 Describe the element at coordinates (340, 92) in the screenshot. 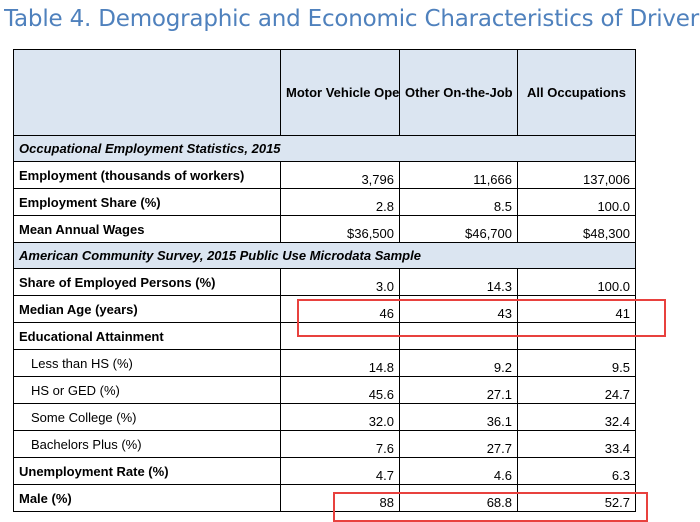

I see `column-header-motor-vehicle-operators: Motor Vehicle Operators` at that location.